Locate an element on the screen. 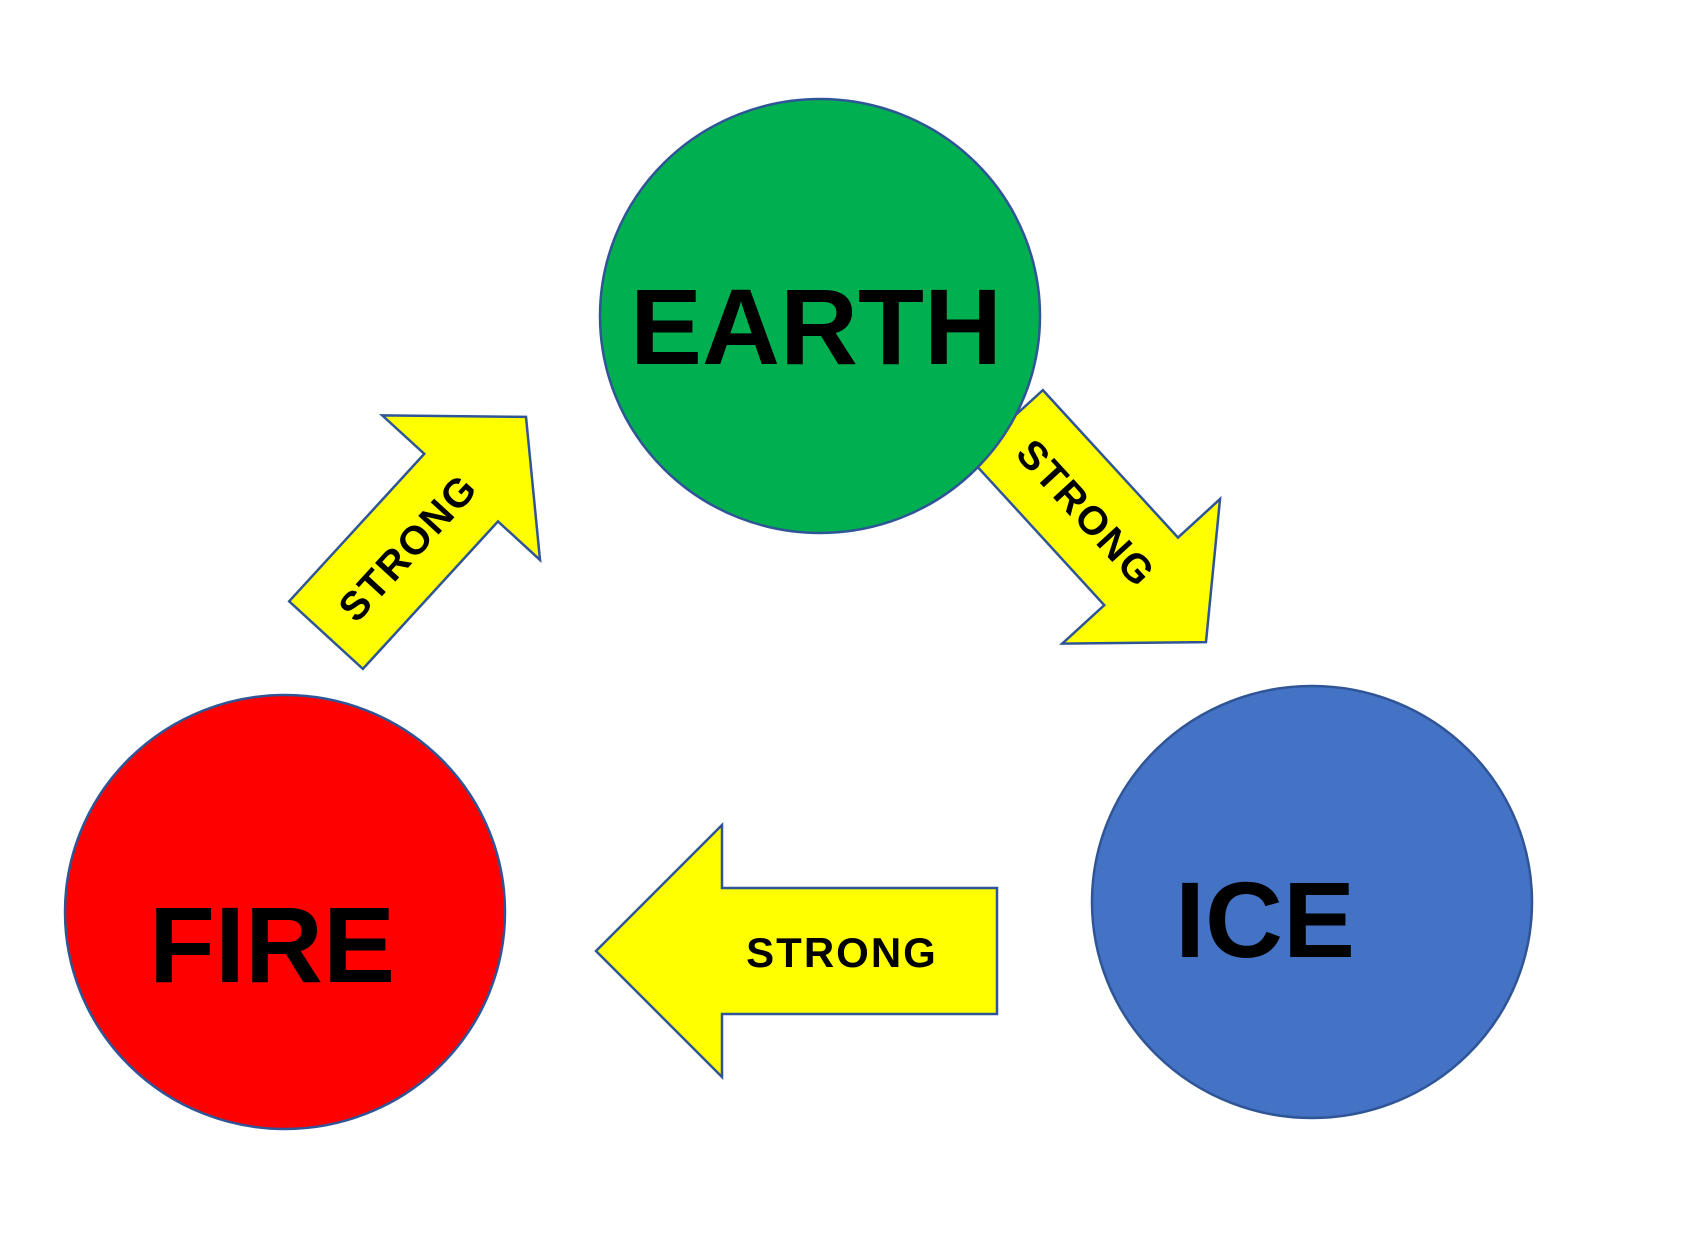 The image size is (1691, 1258). arrow-earth-to-ice-shape is located at coordinates (1094, 516).